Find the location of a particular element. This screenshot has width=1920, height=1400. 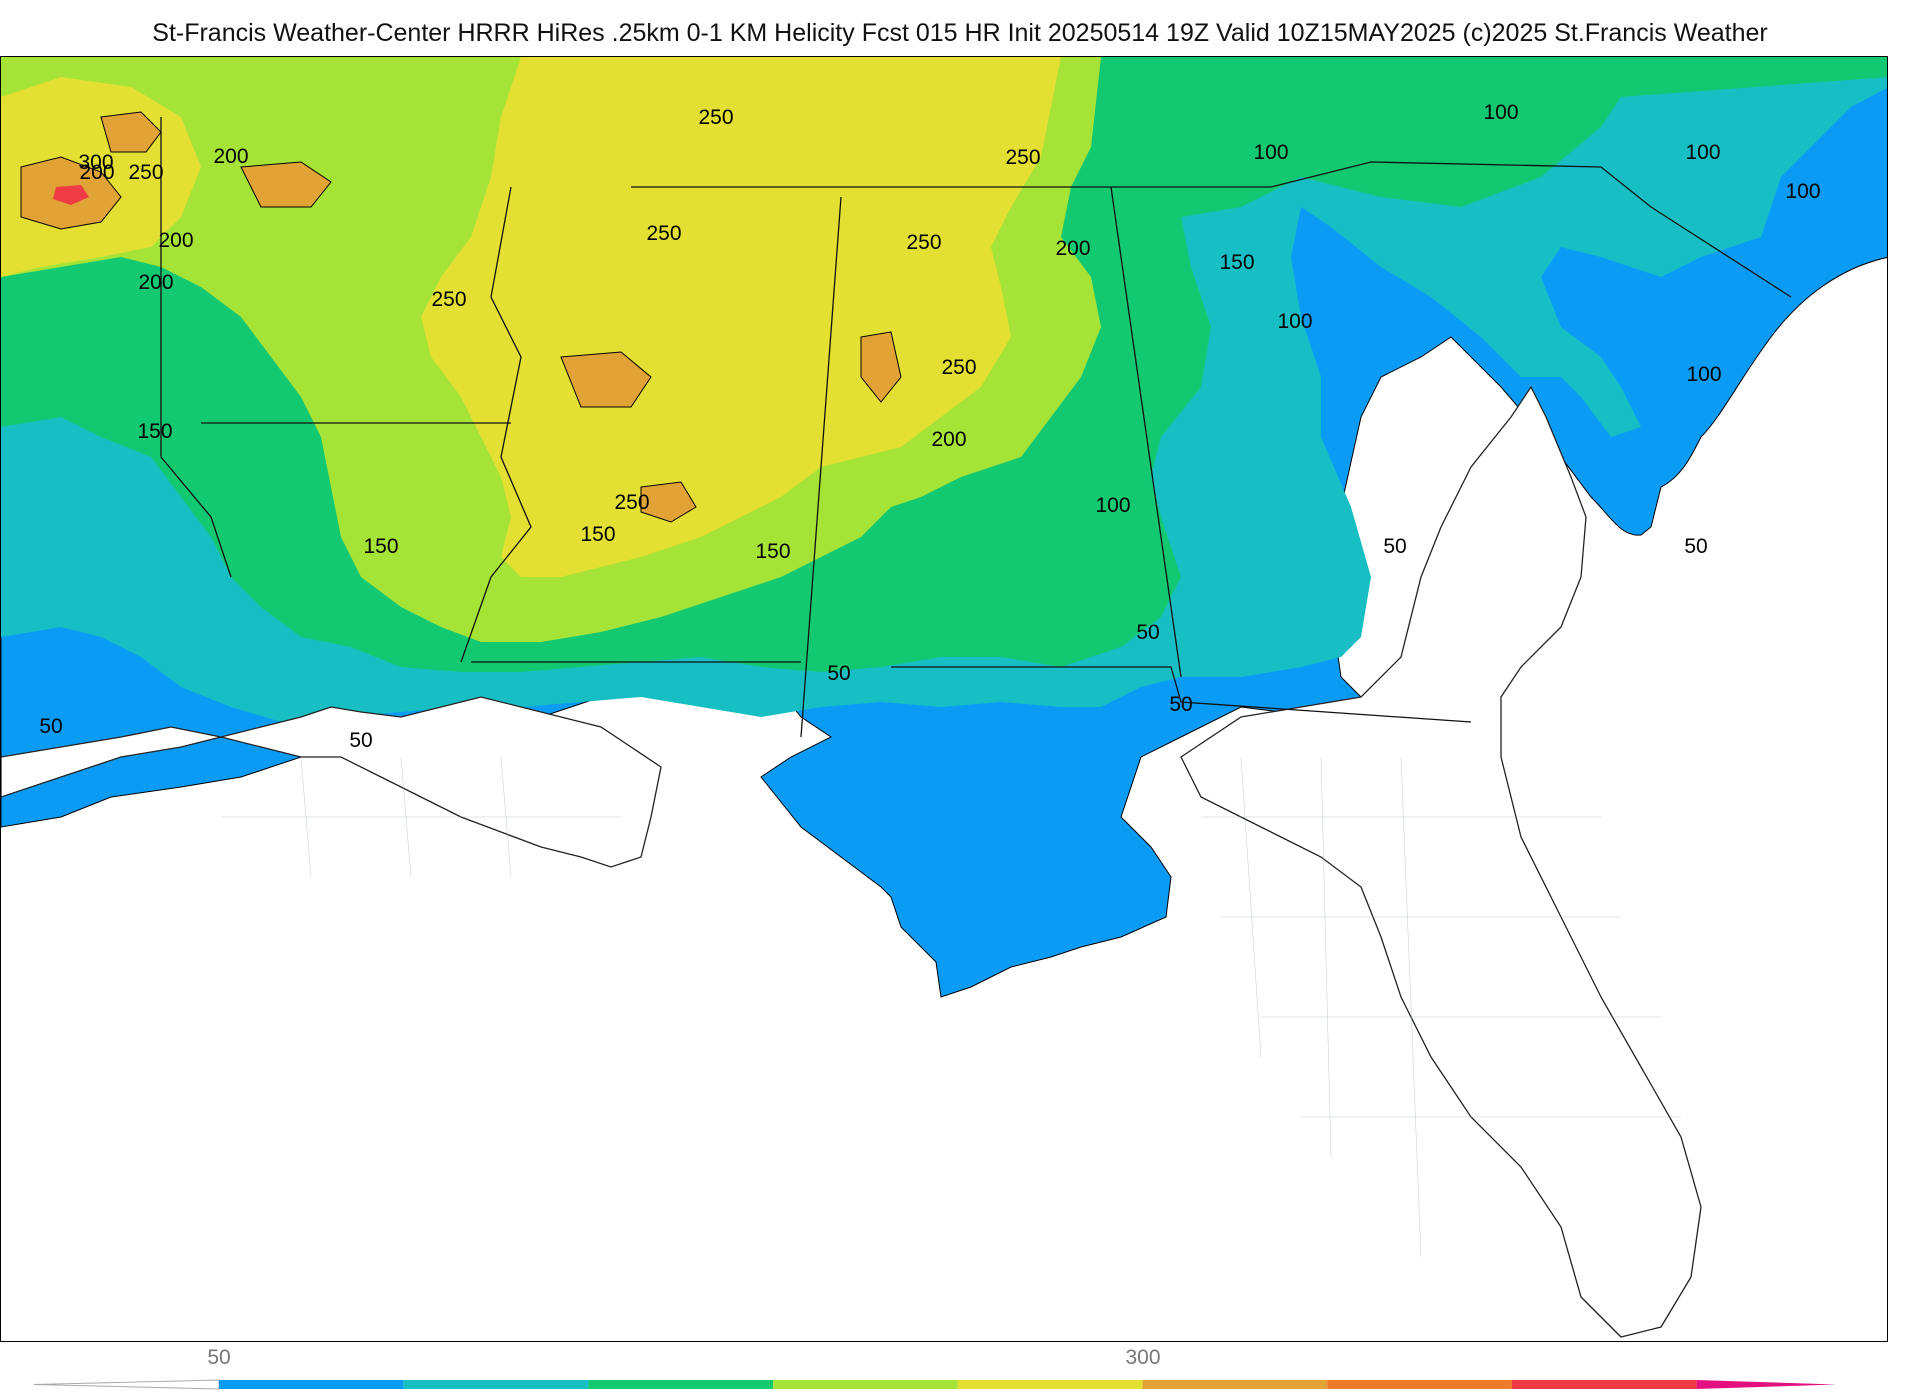

colorbar-tick-300: 300 is located at coordinates (1143, 1357).